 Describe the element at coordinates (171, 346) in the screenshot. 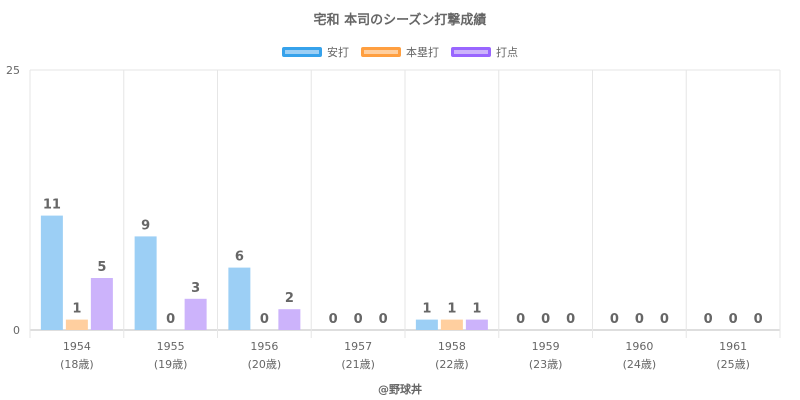

I see `x-tick-label: 1955` at that location.